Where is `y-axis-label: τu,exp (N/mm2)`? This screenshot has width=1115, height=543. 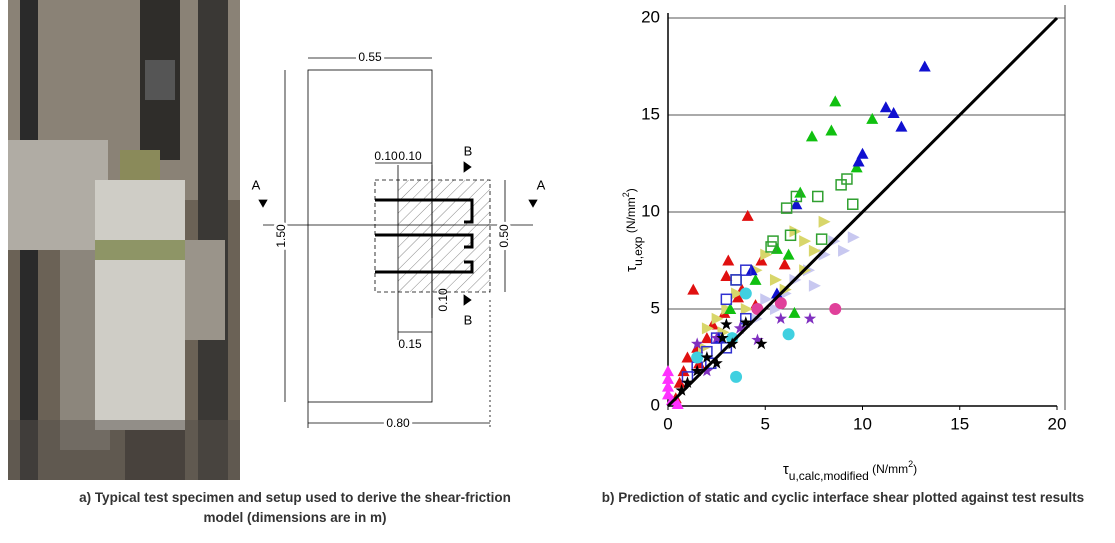 y-axis-label: τu,exp (N/mm2) is located at coordinates (633, 230).